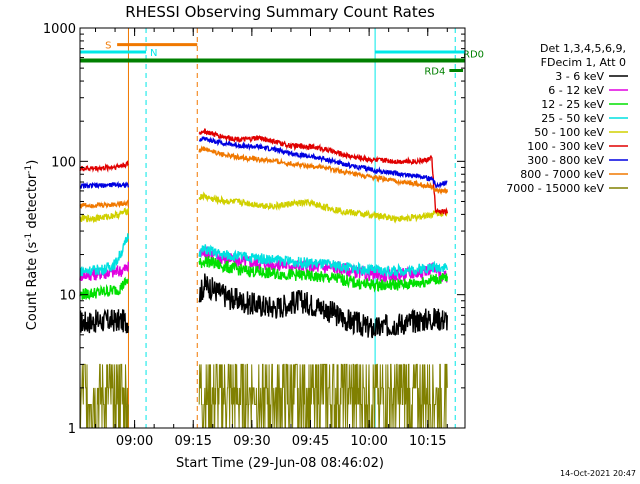 Image resolution: width=640 pixels, height=484 pixels. Describe the element at coordinates (565, 146) in the screenshot. I see `legend-label: 100 - 300 keV` at that location.